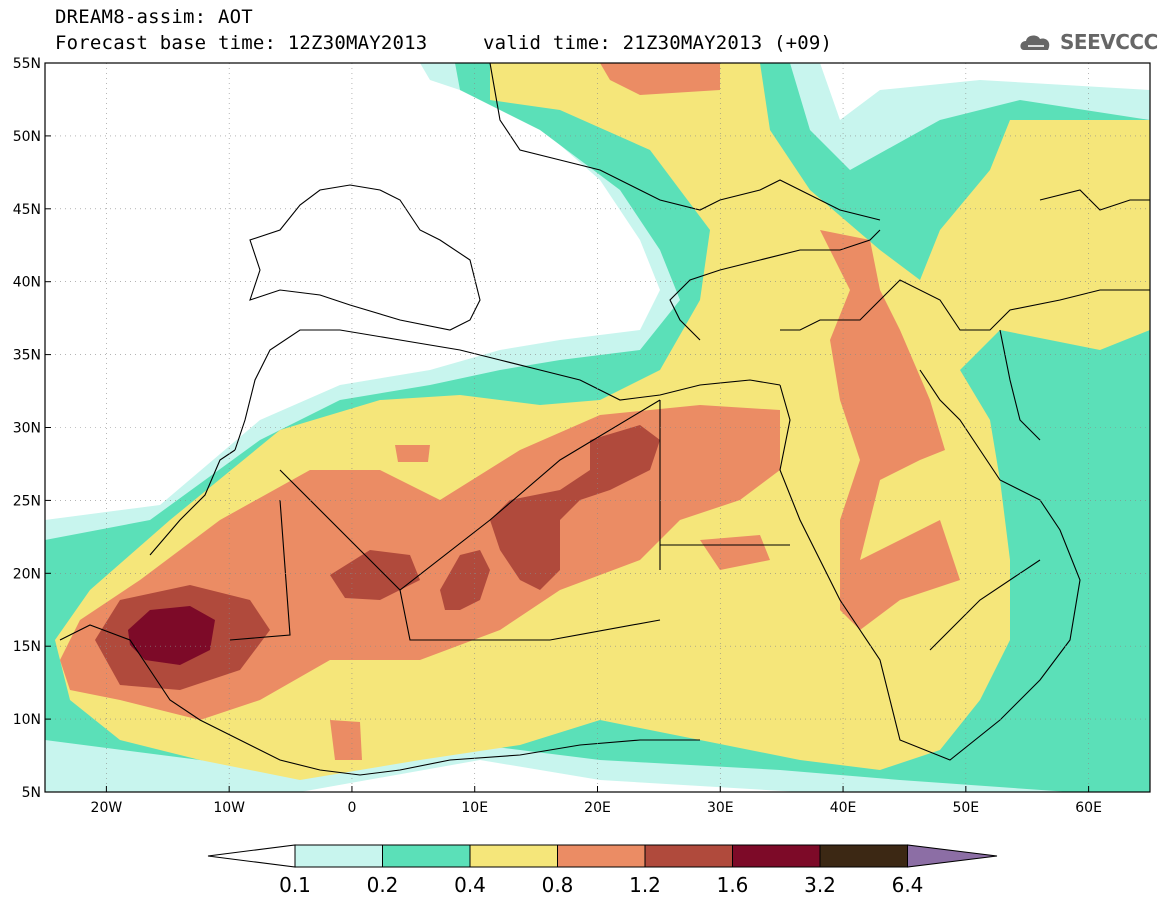 The width and height of the screenshot is (1165, 905). I want to click on lon-tick-label: 50E, so click(965, 808).